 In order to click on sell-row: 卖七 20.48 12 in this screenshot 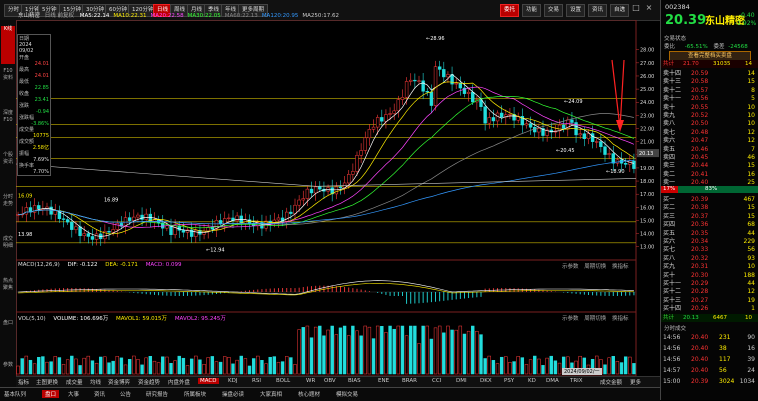, I will do `click(709, 132)`.